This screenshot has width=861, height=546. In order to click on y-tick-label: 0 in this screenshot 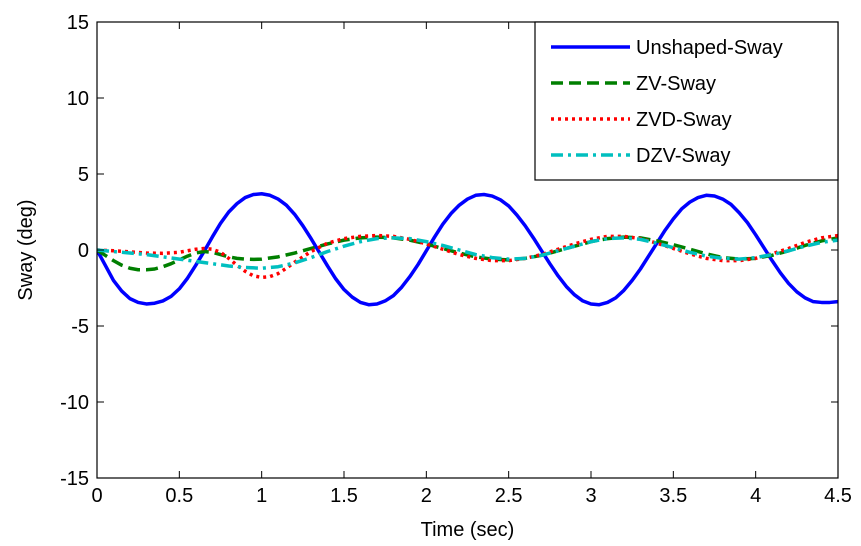, I will do `click(83, 251)`.